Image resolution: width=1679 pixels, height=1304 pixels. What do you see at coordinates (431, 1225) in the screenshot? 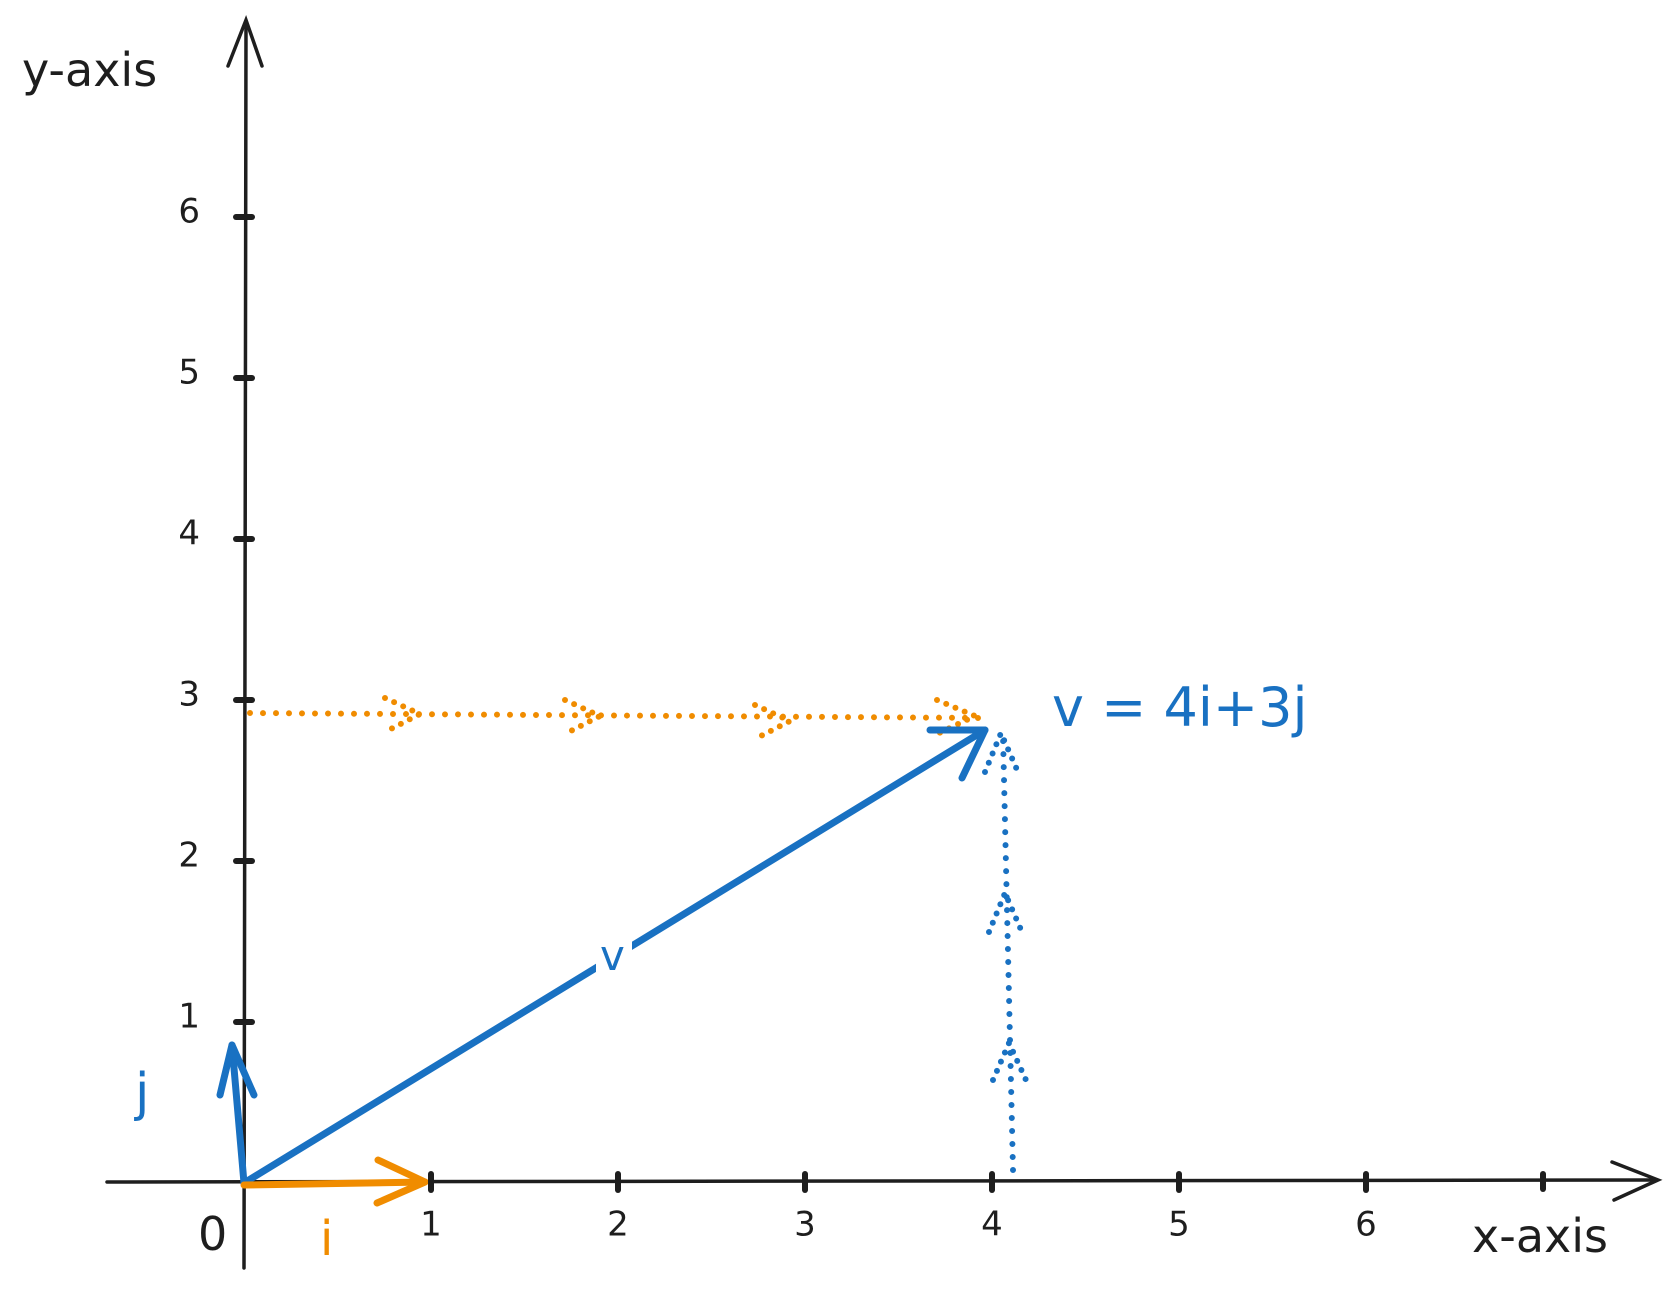
I see `x-tick-label: 1` at bounding box center [431, 1225].